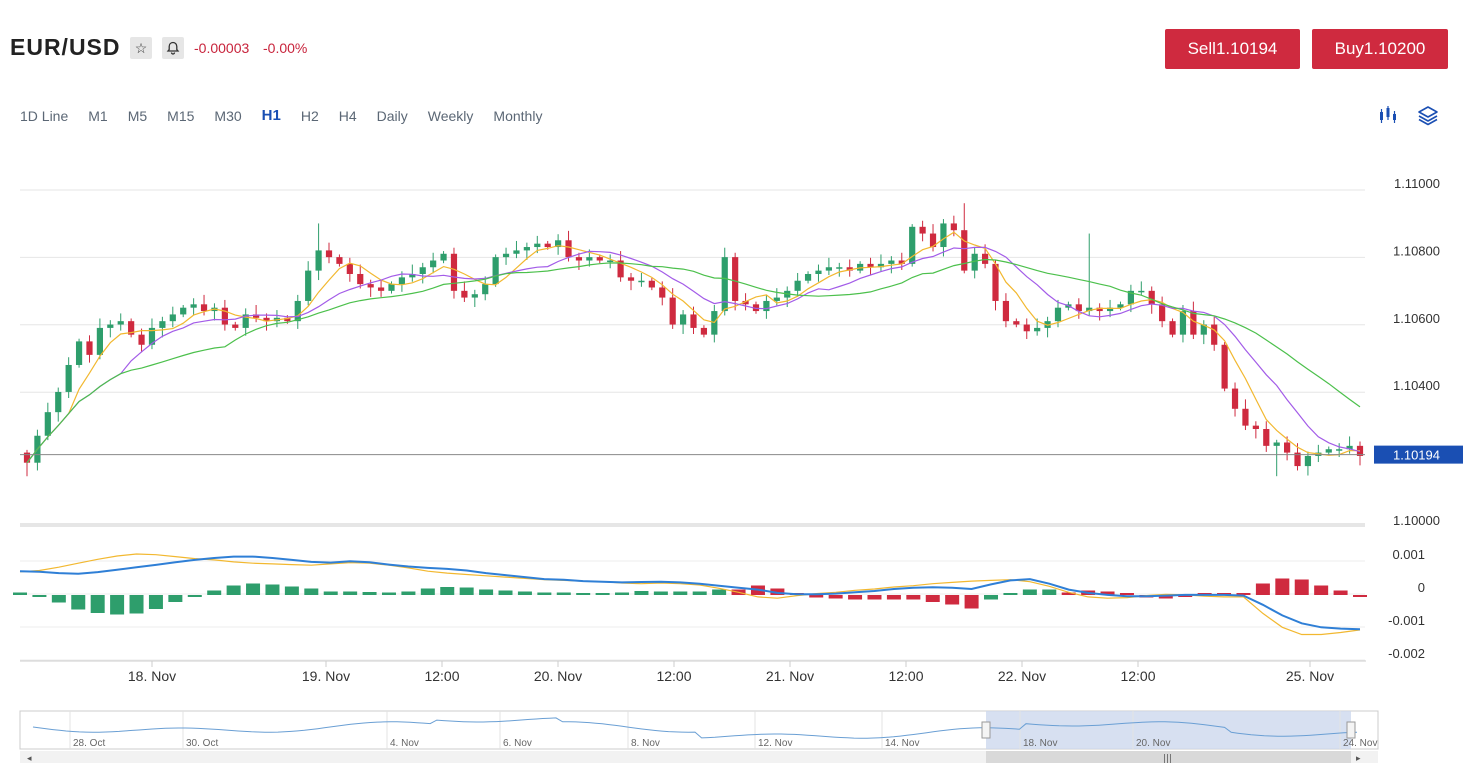  I want to click on chart-type-icon, so click(1388, 115).